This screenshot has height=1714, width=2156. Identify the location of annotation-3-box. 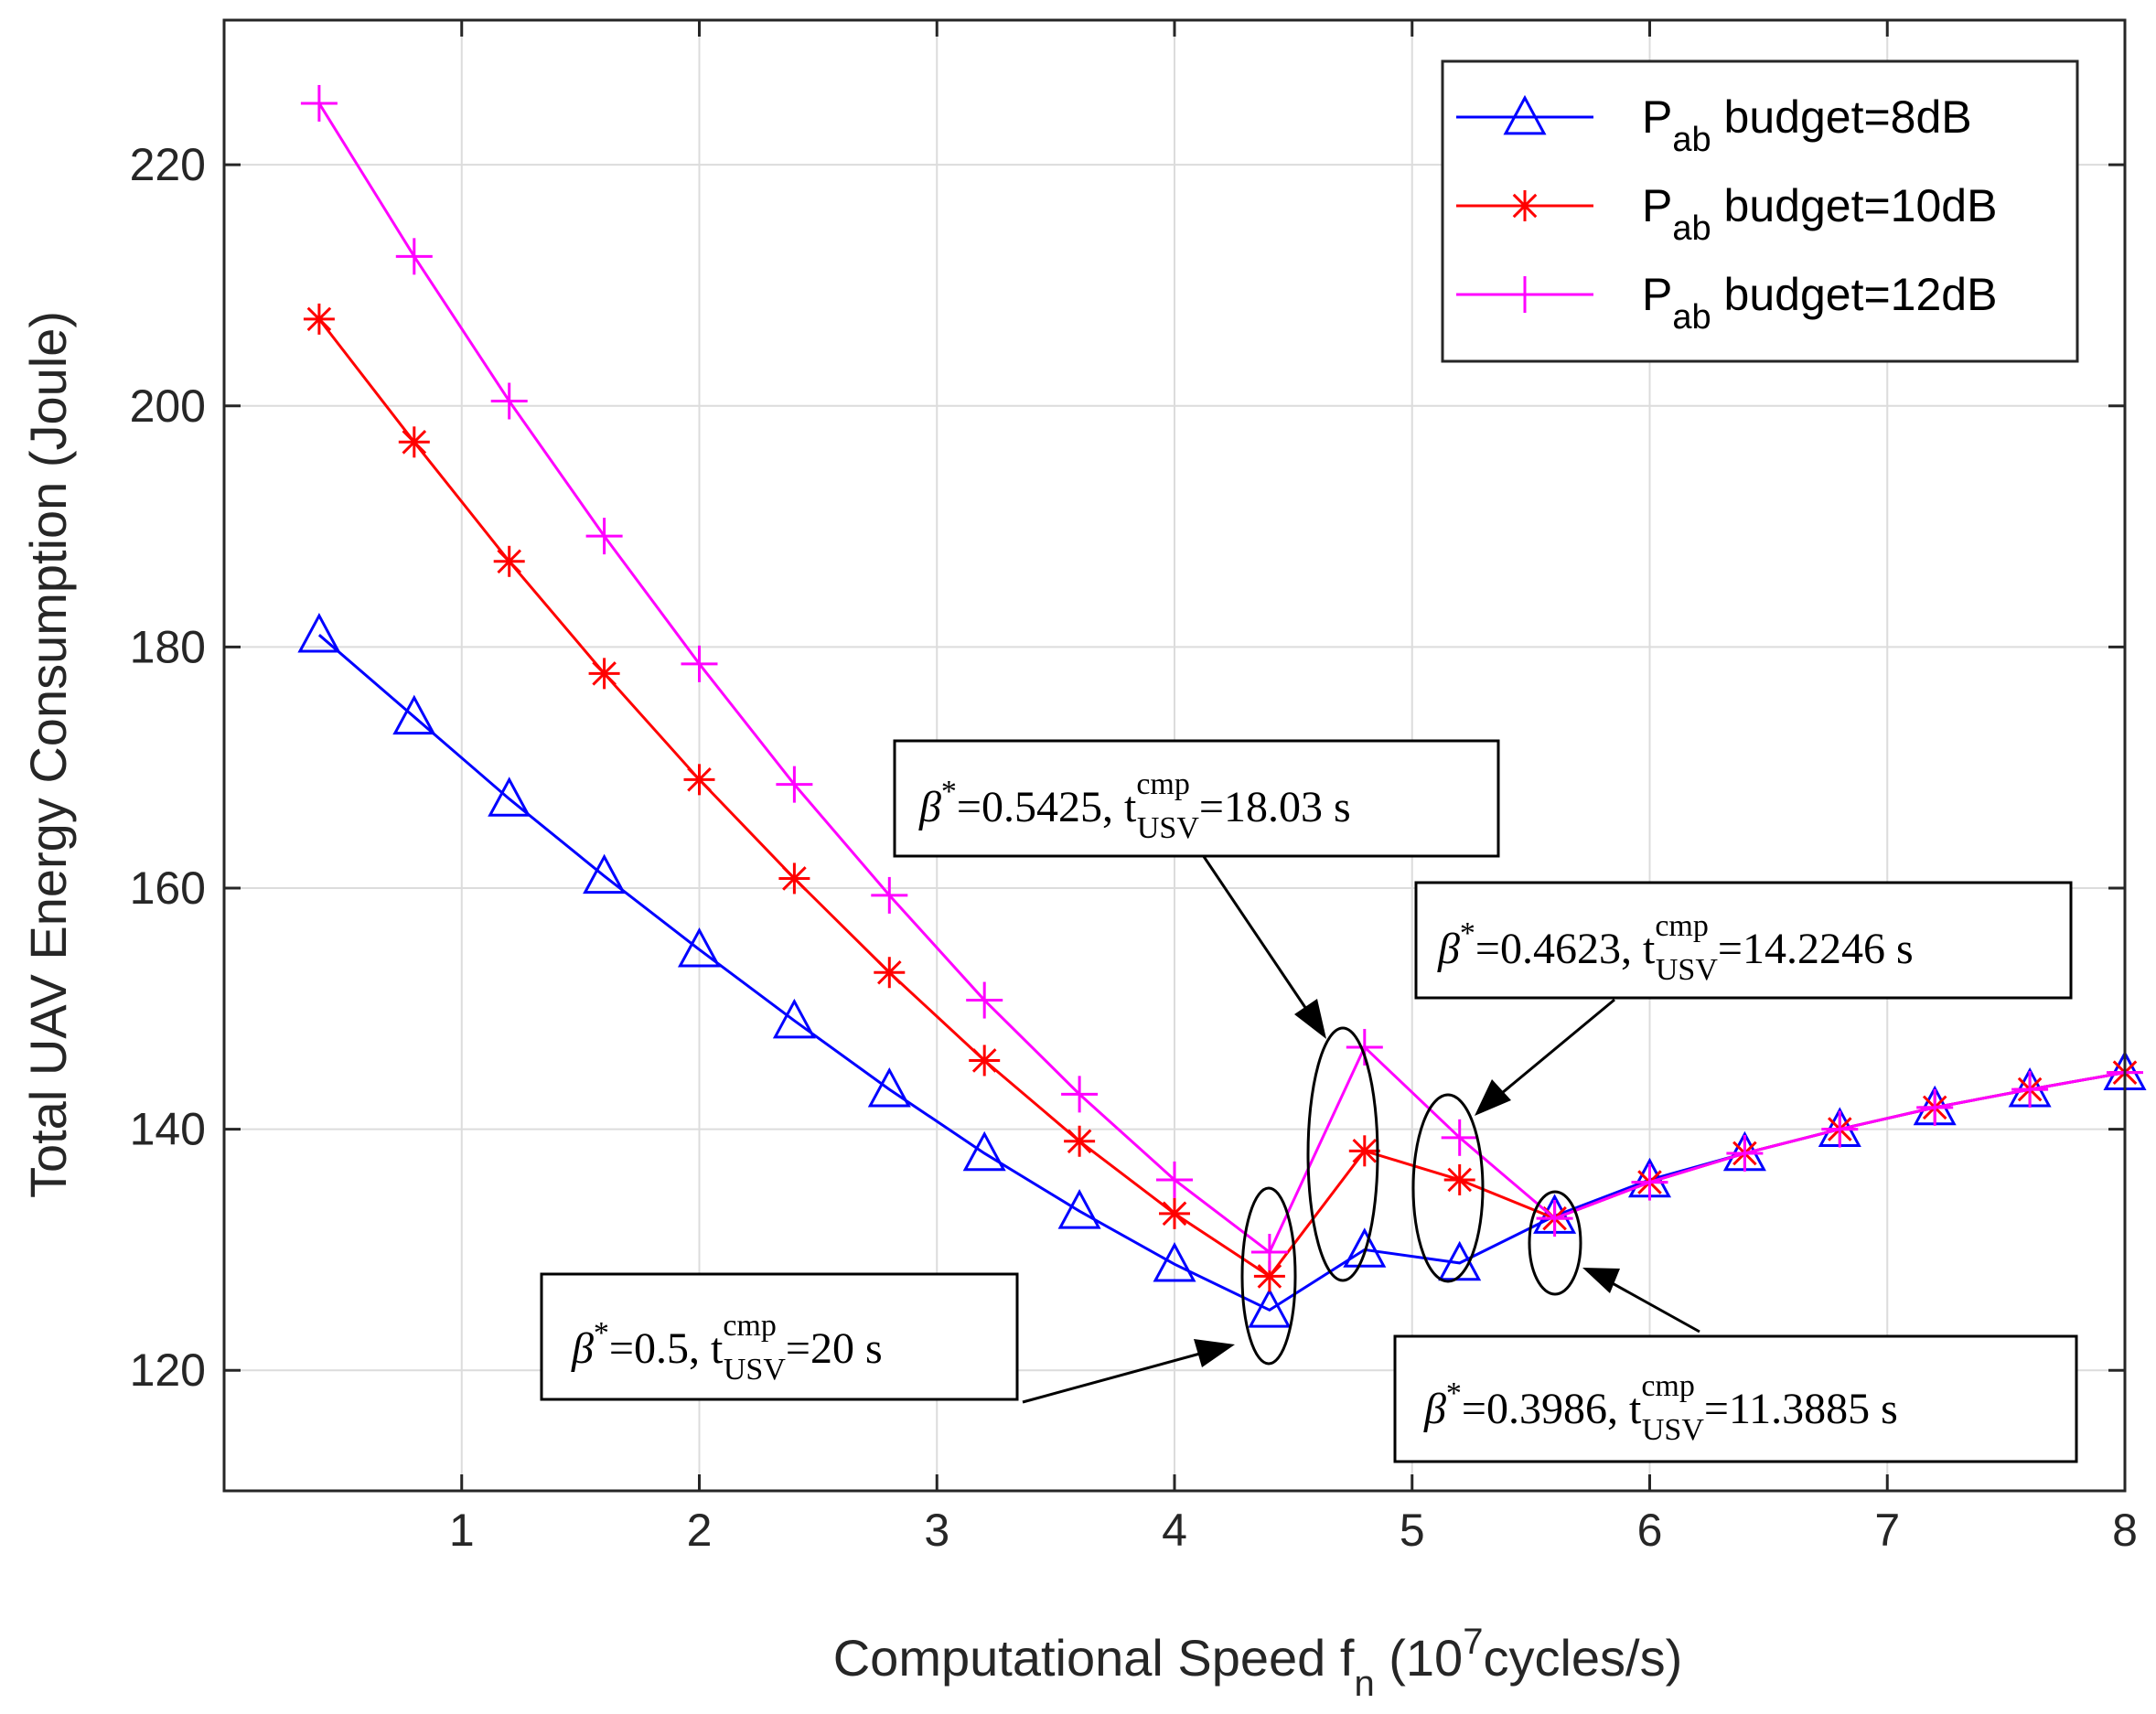
(1744, 940).